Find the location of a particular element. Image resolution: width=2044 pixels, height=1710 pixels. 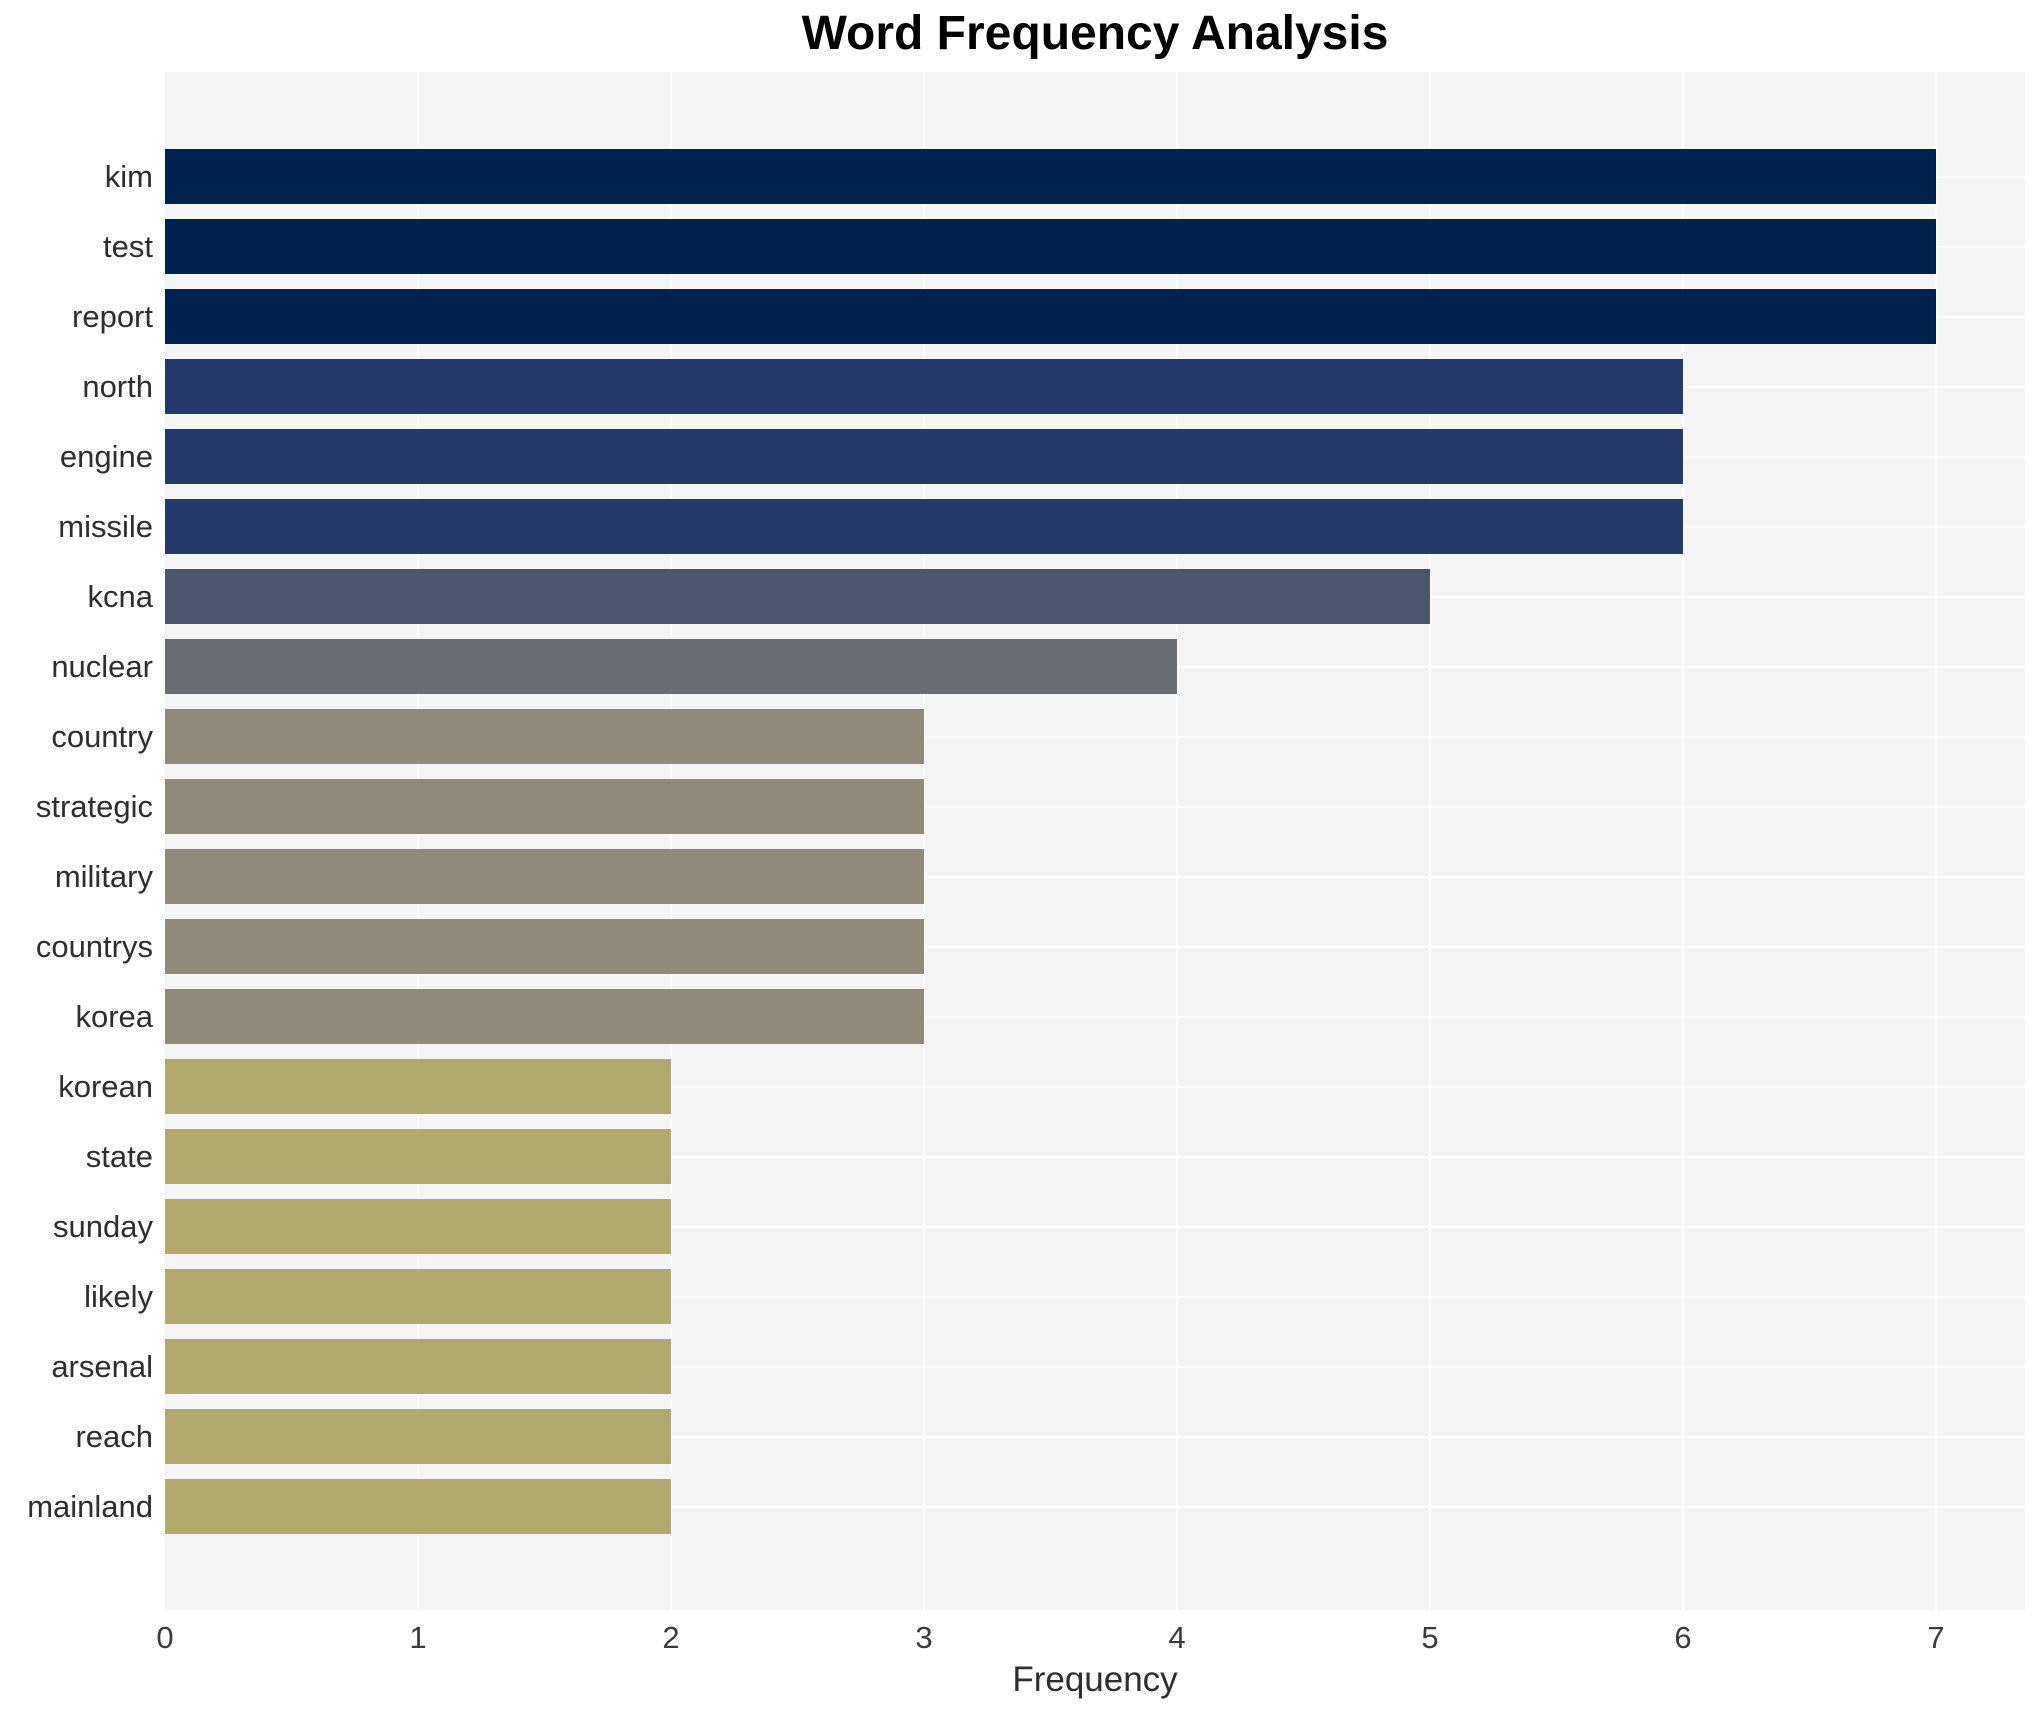

bar-nuclear is located at coordinates (671, 666).